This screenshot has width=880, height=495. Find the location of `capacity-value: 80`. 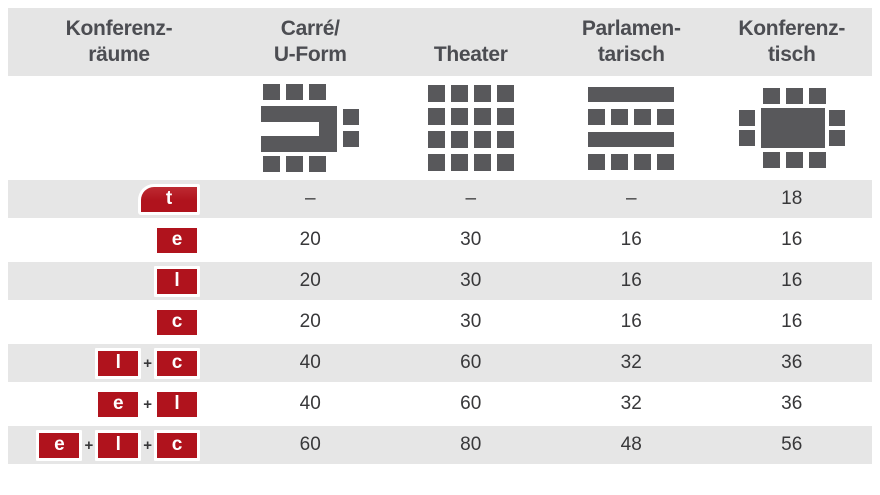

capacity-value: 80 is located at coordinates (471, 444).